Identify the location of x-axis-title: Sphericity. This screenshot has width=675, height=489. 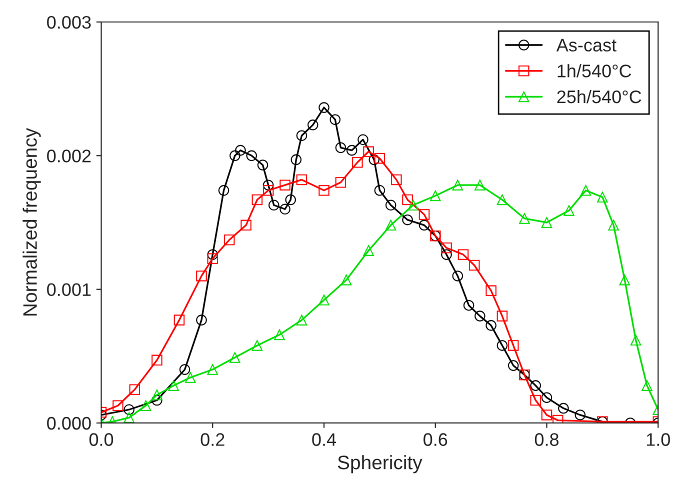
(380, 464).